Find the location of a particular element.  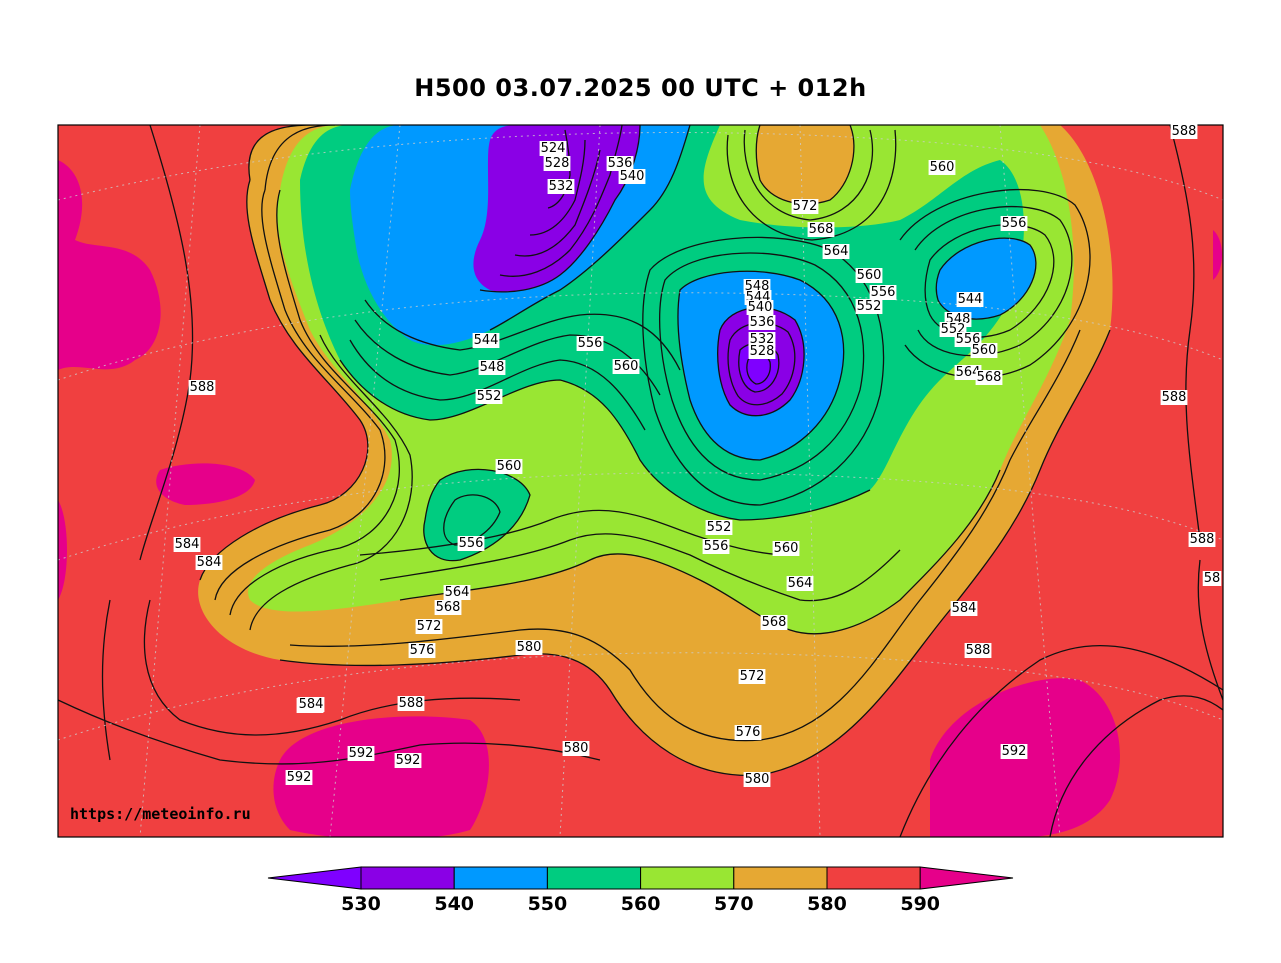

contour-label: 540 is located at coordinates (760, 307).